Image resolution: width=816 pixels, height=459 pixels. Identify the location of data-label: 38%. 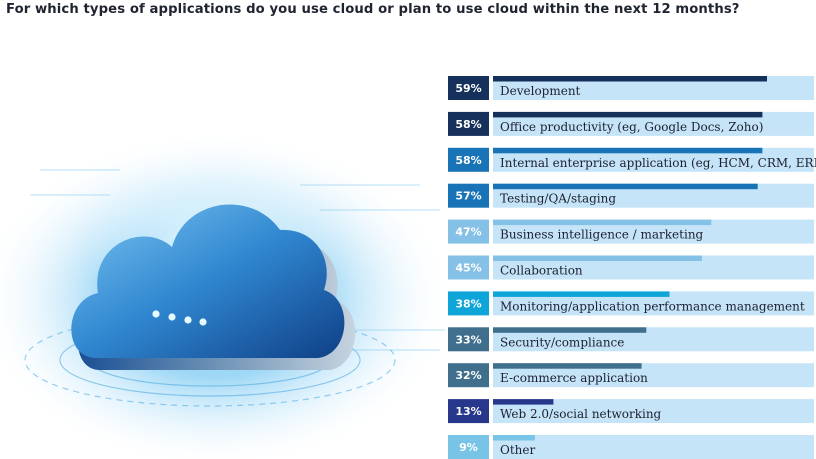
(468, 303).